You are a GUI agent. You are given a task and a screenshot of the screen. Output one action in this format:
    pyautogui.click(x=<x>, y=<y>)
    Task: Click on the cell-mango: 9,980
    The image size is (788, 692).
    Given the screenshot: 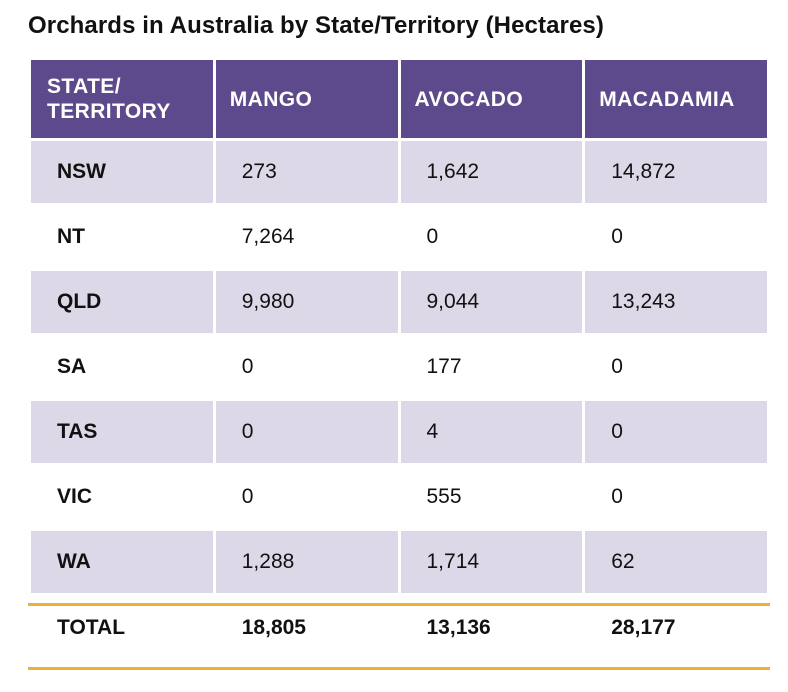 What is the action you would take?
    pyautogui.click(x=306, y=302)
    